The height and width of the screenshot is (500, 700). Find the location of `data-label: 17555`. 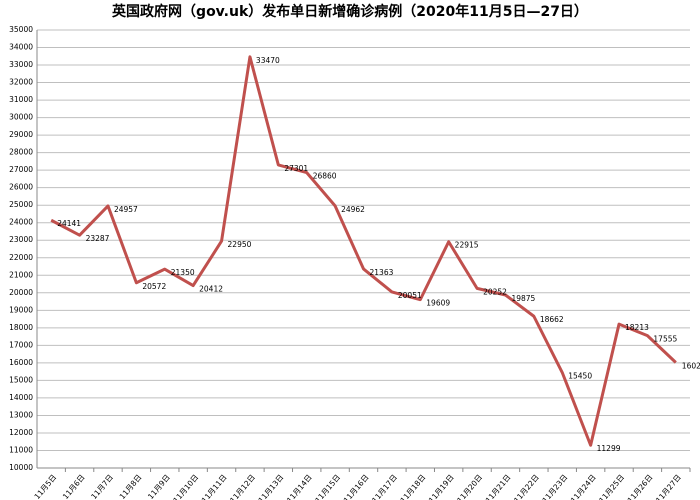

data-label: 17555 is located at coordinates (665, 339).